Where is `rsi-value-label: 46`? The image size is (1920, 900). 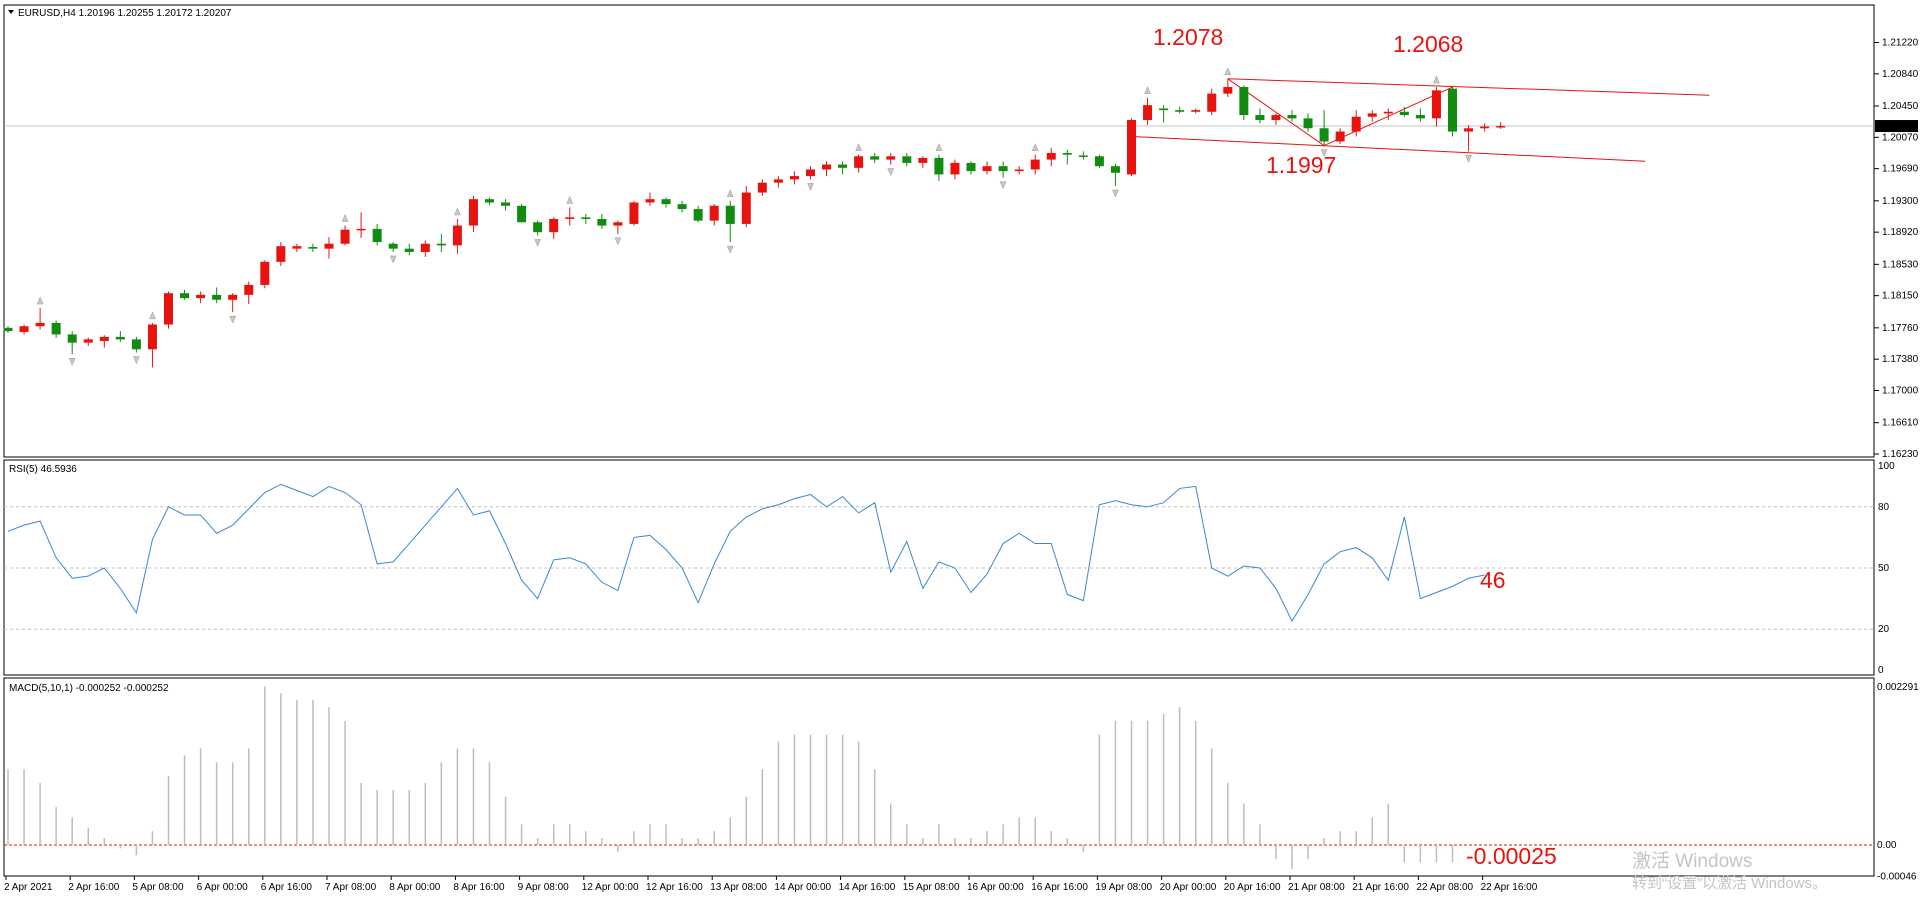 rsi-value-label: 46 is located at coordinates (1493, 580).